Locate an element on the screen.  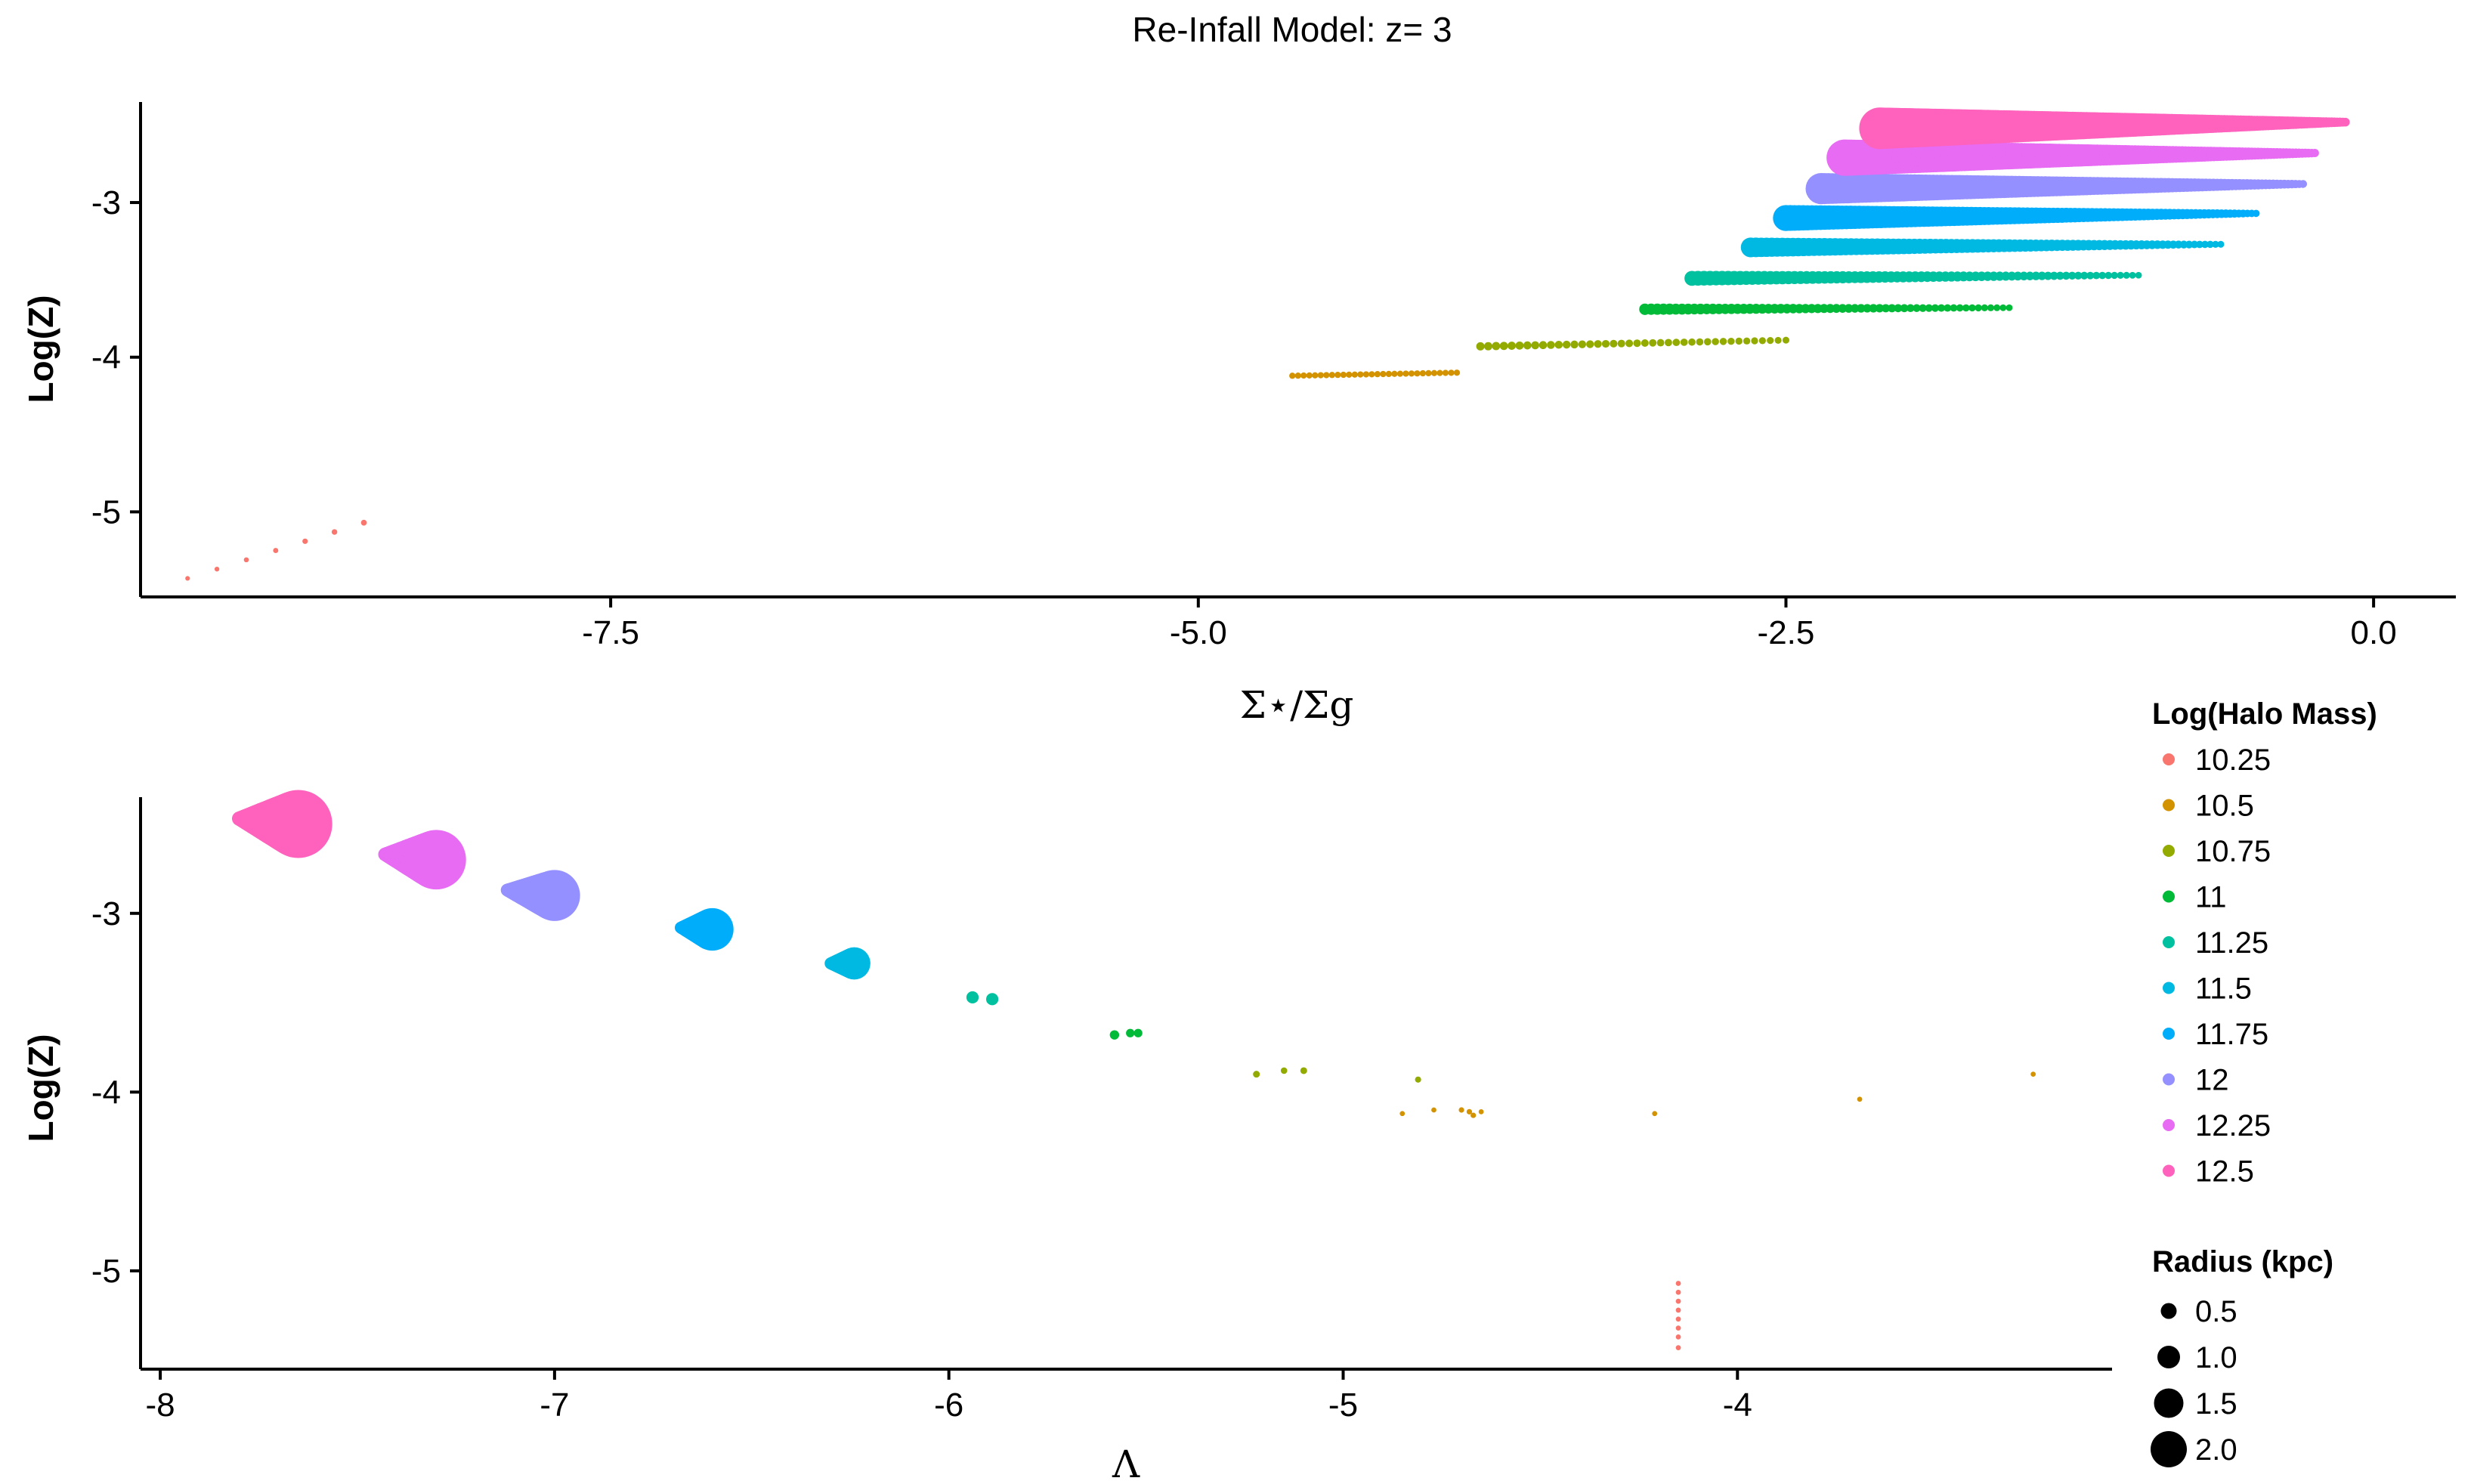
legend-size-label: 2.0 is located at coordinates (2216, 1450).